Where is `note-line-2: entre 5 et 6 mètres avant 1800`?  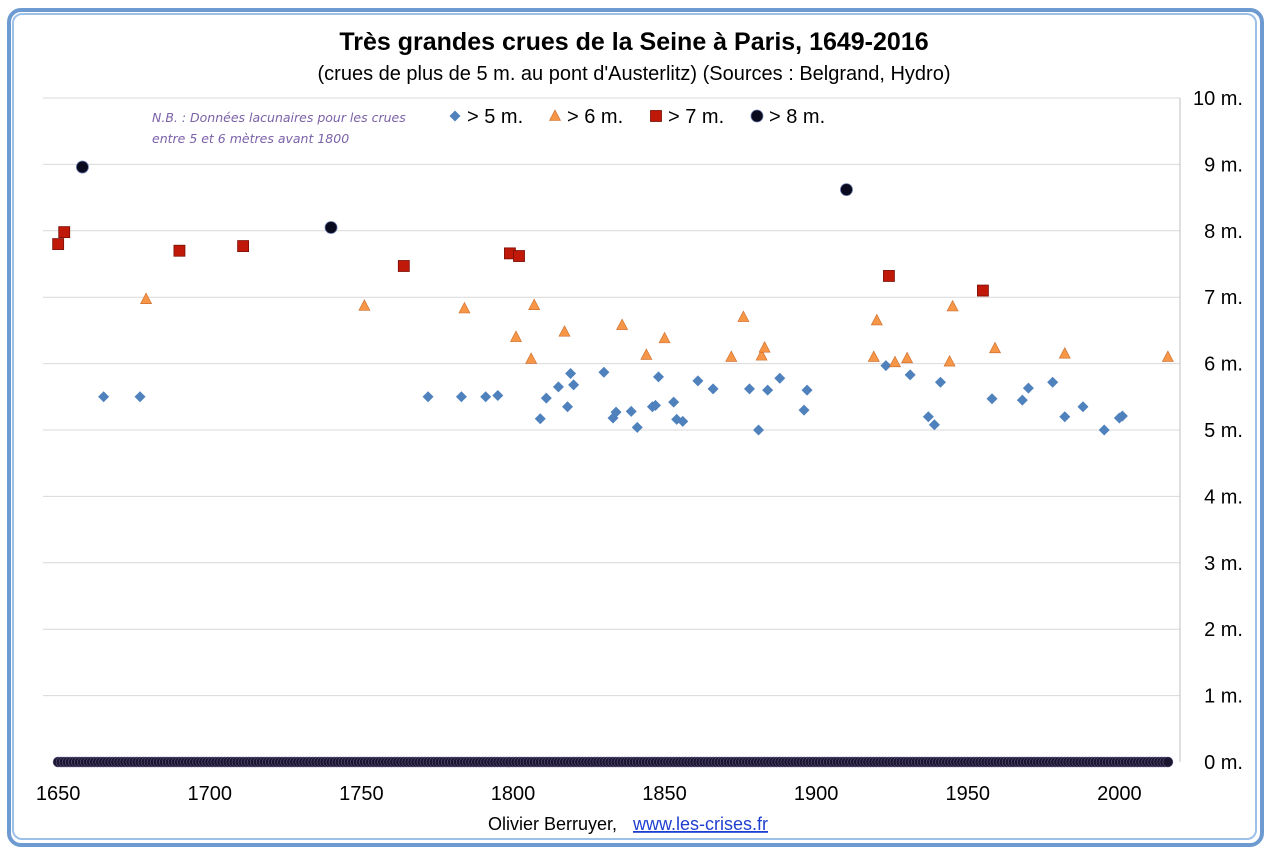
note-line-2: entre 5 et 6 mètres avant 1800 is located at coordinates (250, 138).